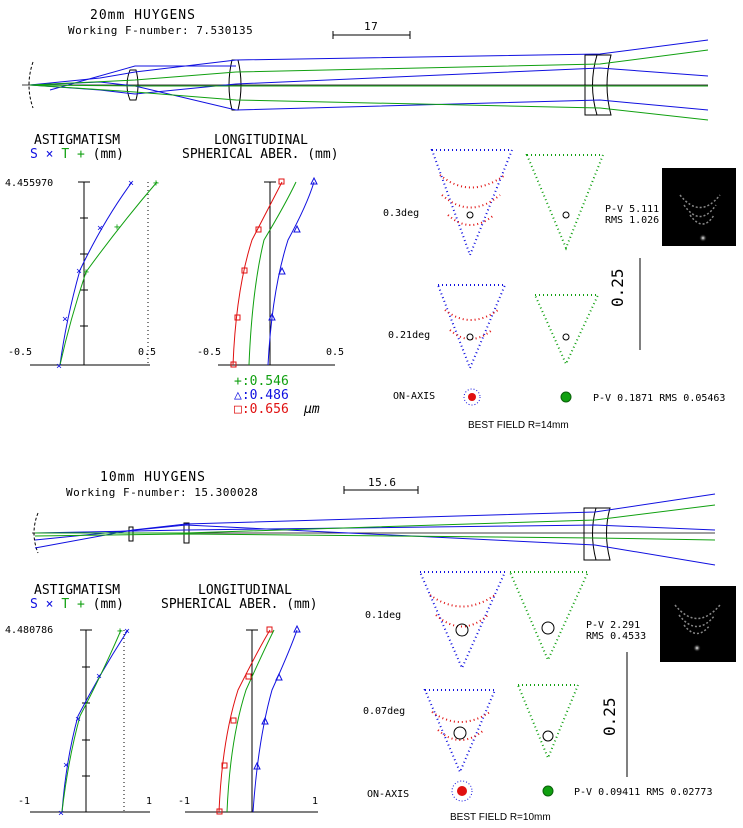 Image resolution: width=743 pixels, height=828 pixels. What do you see at coordinates (108, 154) in the screenshot?
I see `top-astig-unit: (mm)` at bounding box center [108, 154].